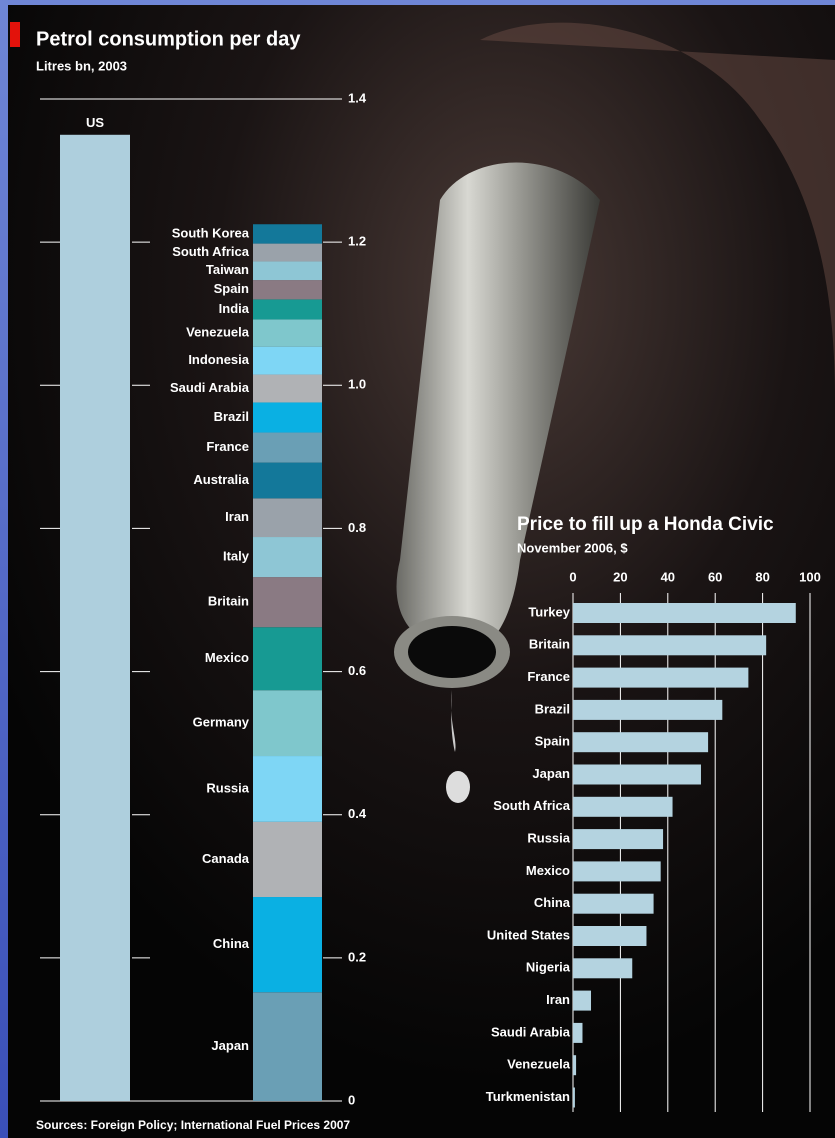 The height and width of the screenshot is (1138, 835). I want to click on y-tick-label: Brazil, so click(552, 708).